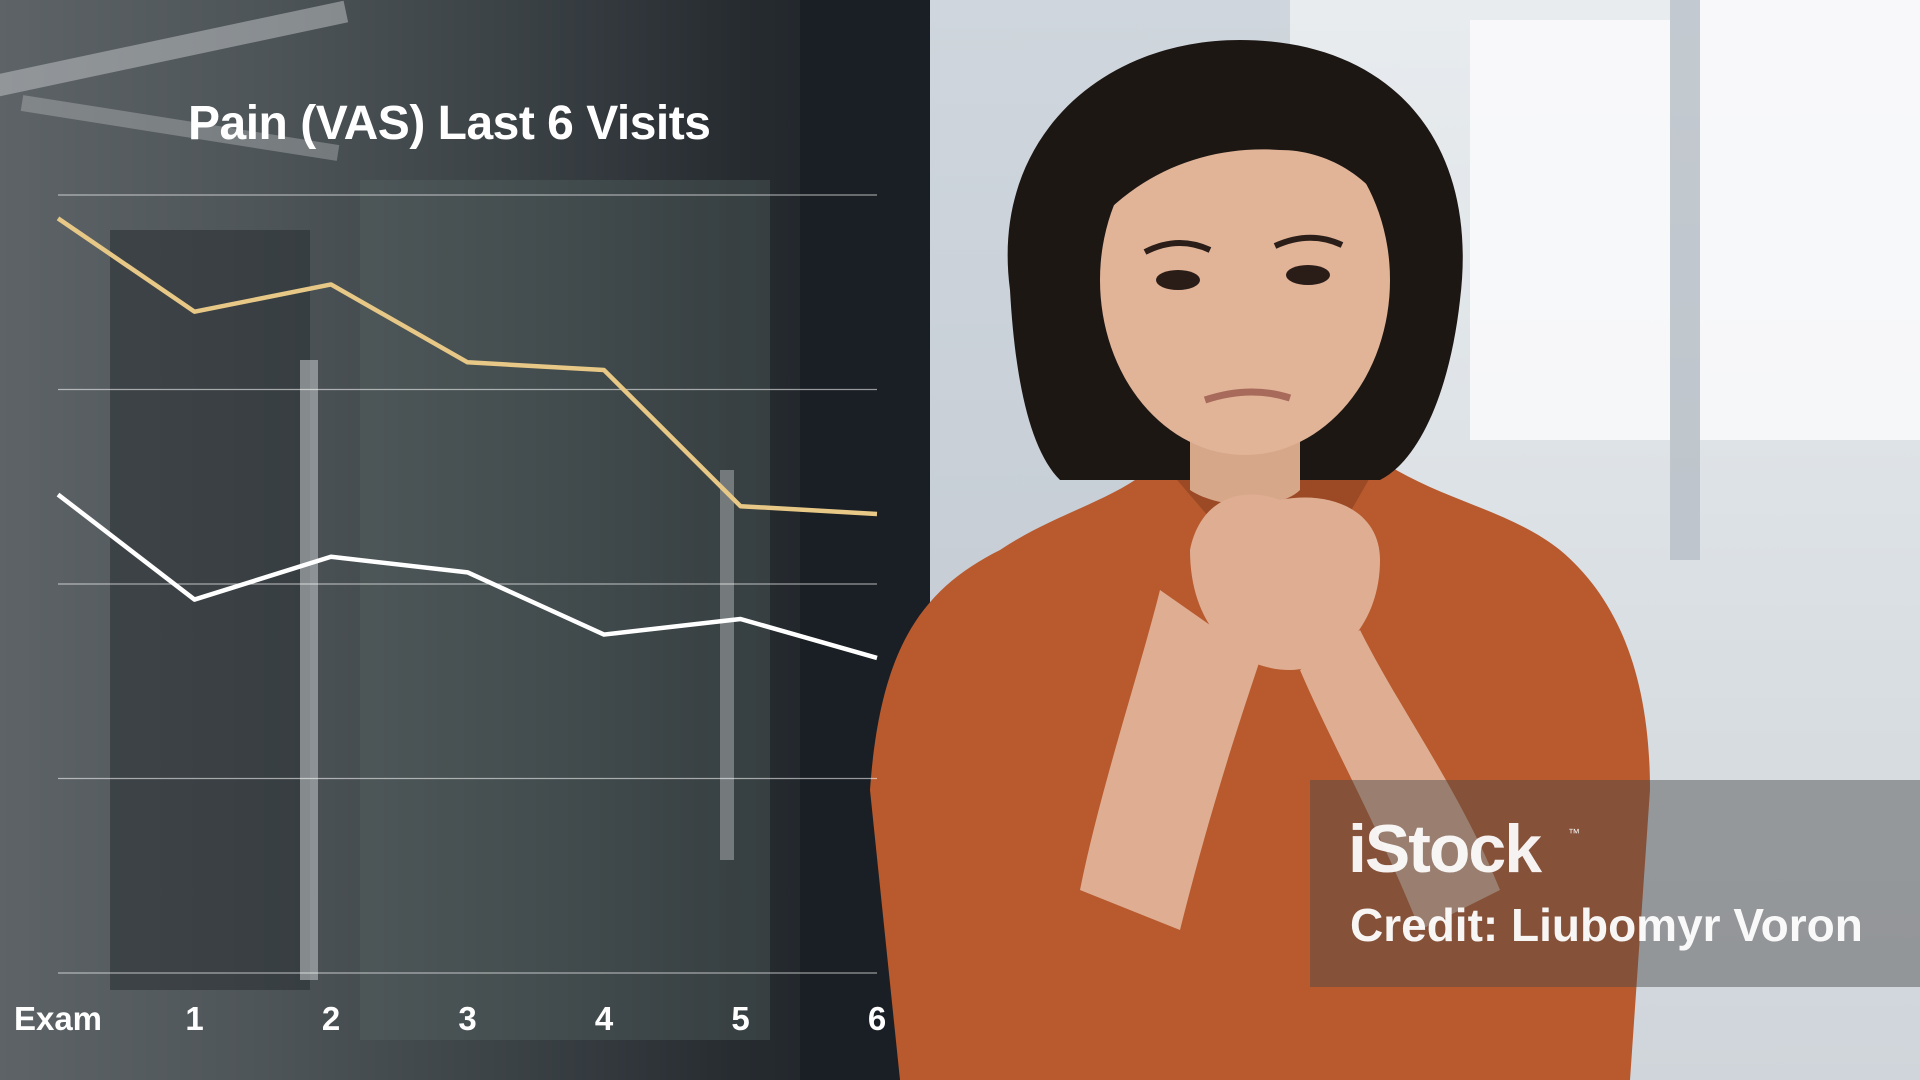  What do you see at coordinates (467, 1018) in the screenshot?
I see `x-tick-label: 3` at bounding box center [467, 1018].